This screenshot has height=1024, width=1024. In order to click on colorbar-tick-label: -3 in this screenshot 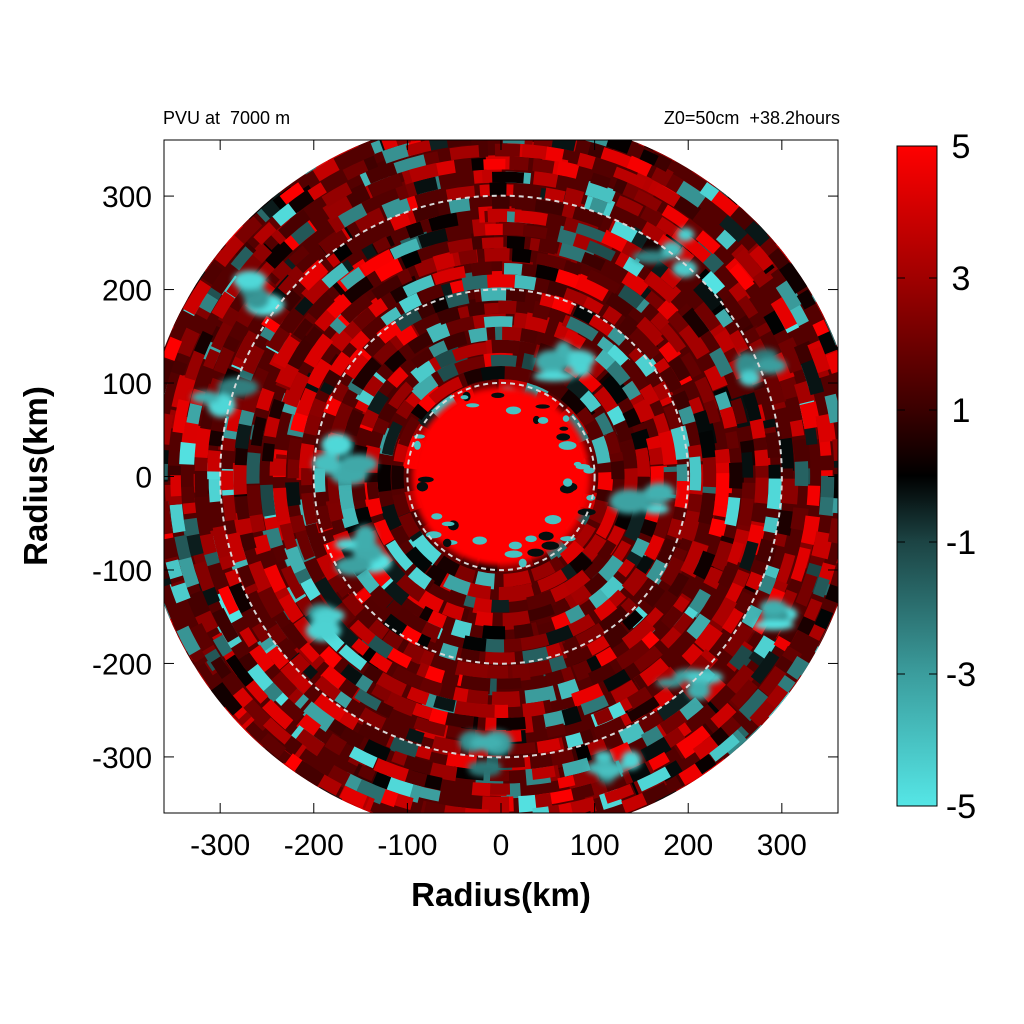, I will do `click(961, 675)`.